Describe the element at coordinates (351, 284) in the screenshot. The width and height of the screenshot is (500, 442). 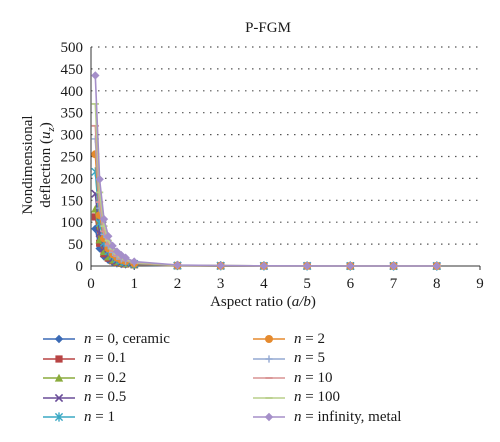
I see `x-tick-label: 6` at that location.